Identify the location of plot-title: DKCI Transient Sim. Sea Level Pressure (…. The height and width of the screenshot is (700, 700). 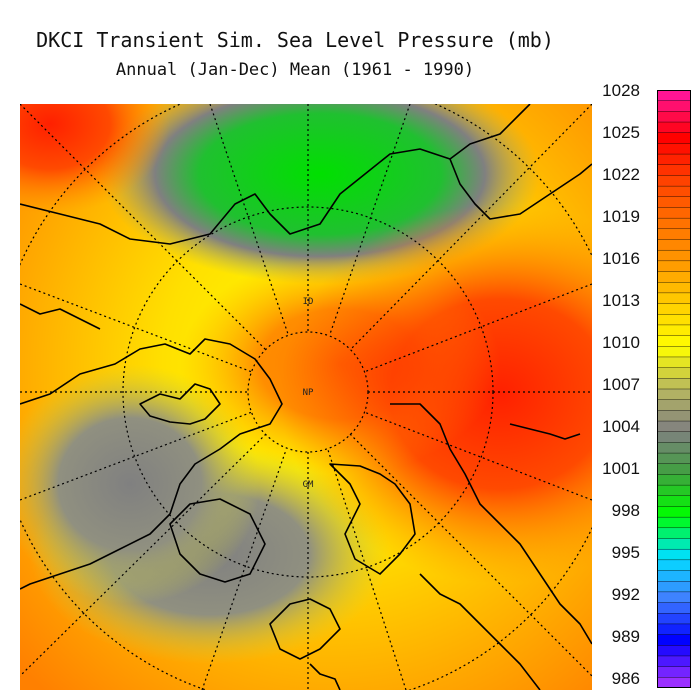
(295, 40).